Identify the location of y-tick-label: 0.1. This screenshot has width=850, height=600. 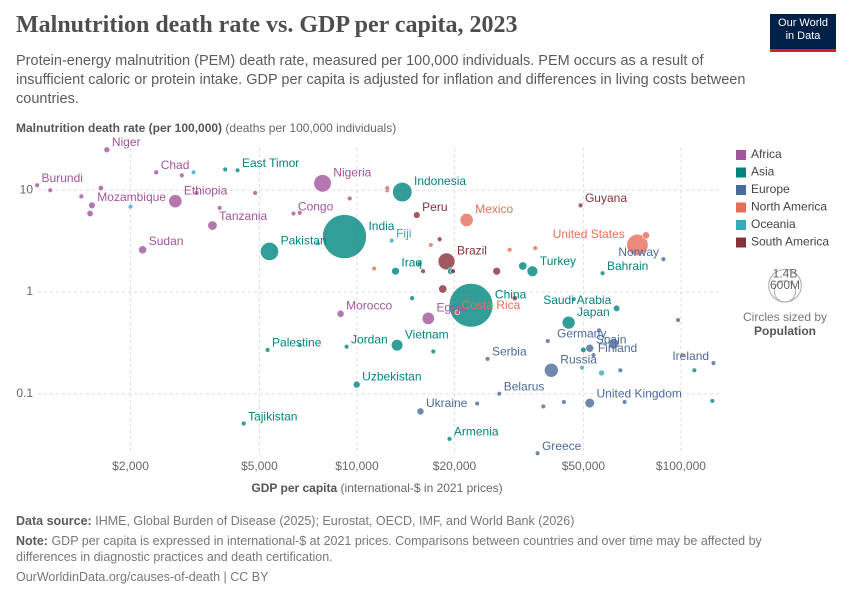
(24, 393).